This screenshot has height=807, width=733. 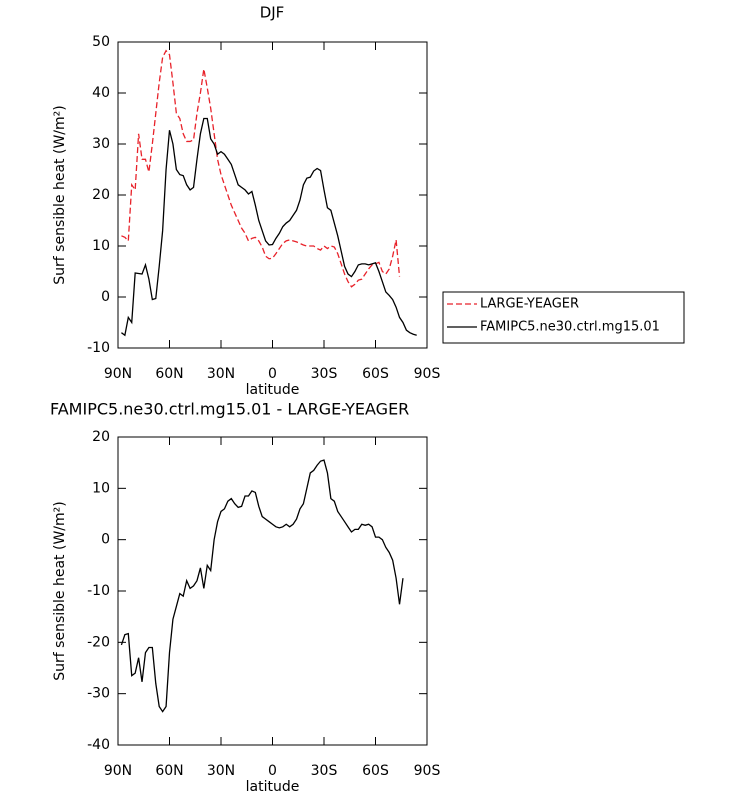 I want to click on y-tick-label: -20, so click(x=98, y=642).